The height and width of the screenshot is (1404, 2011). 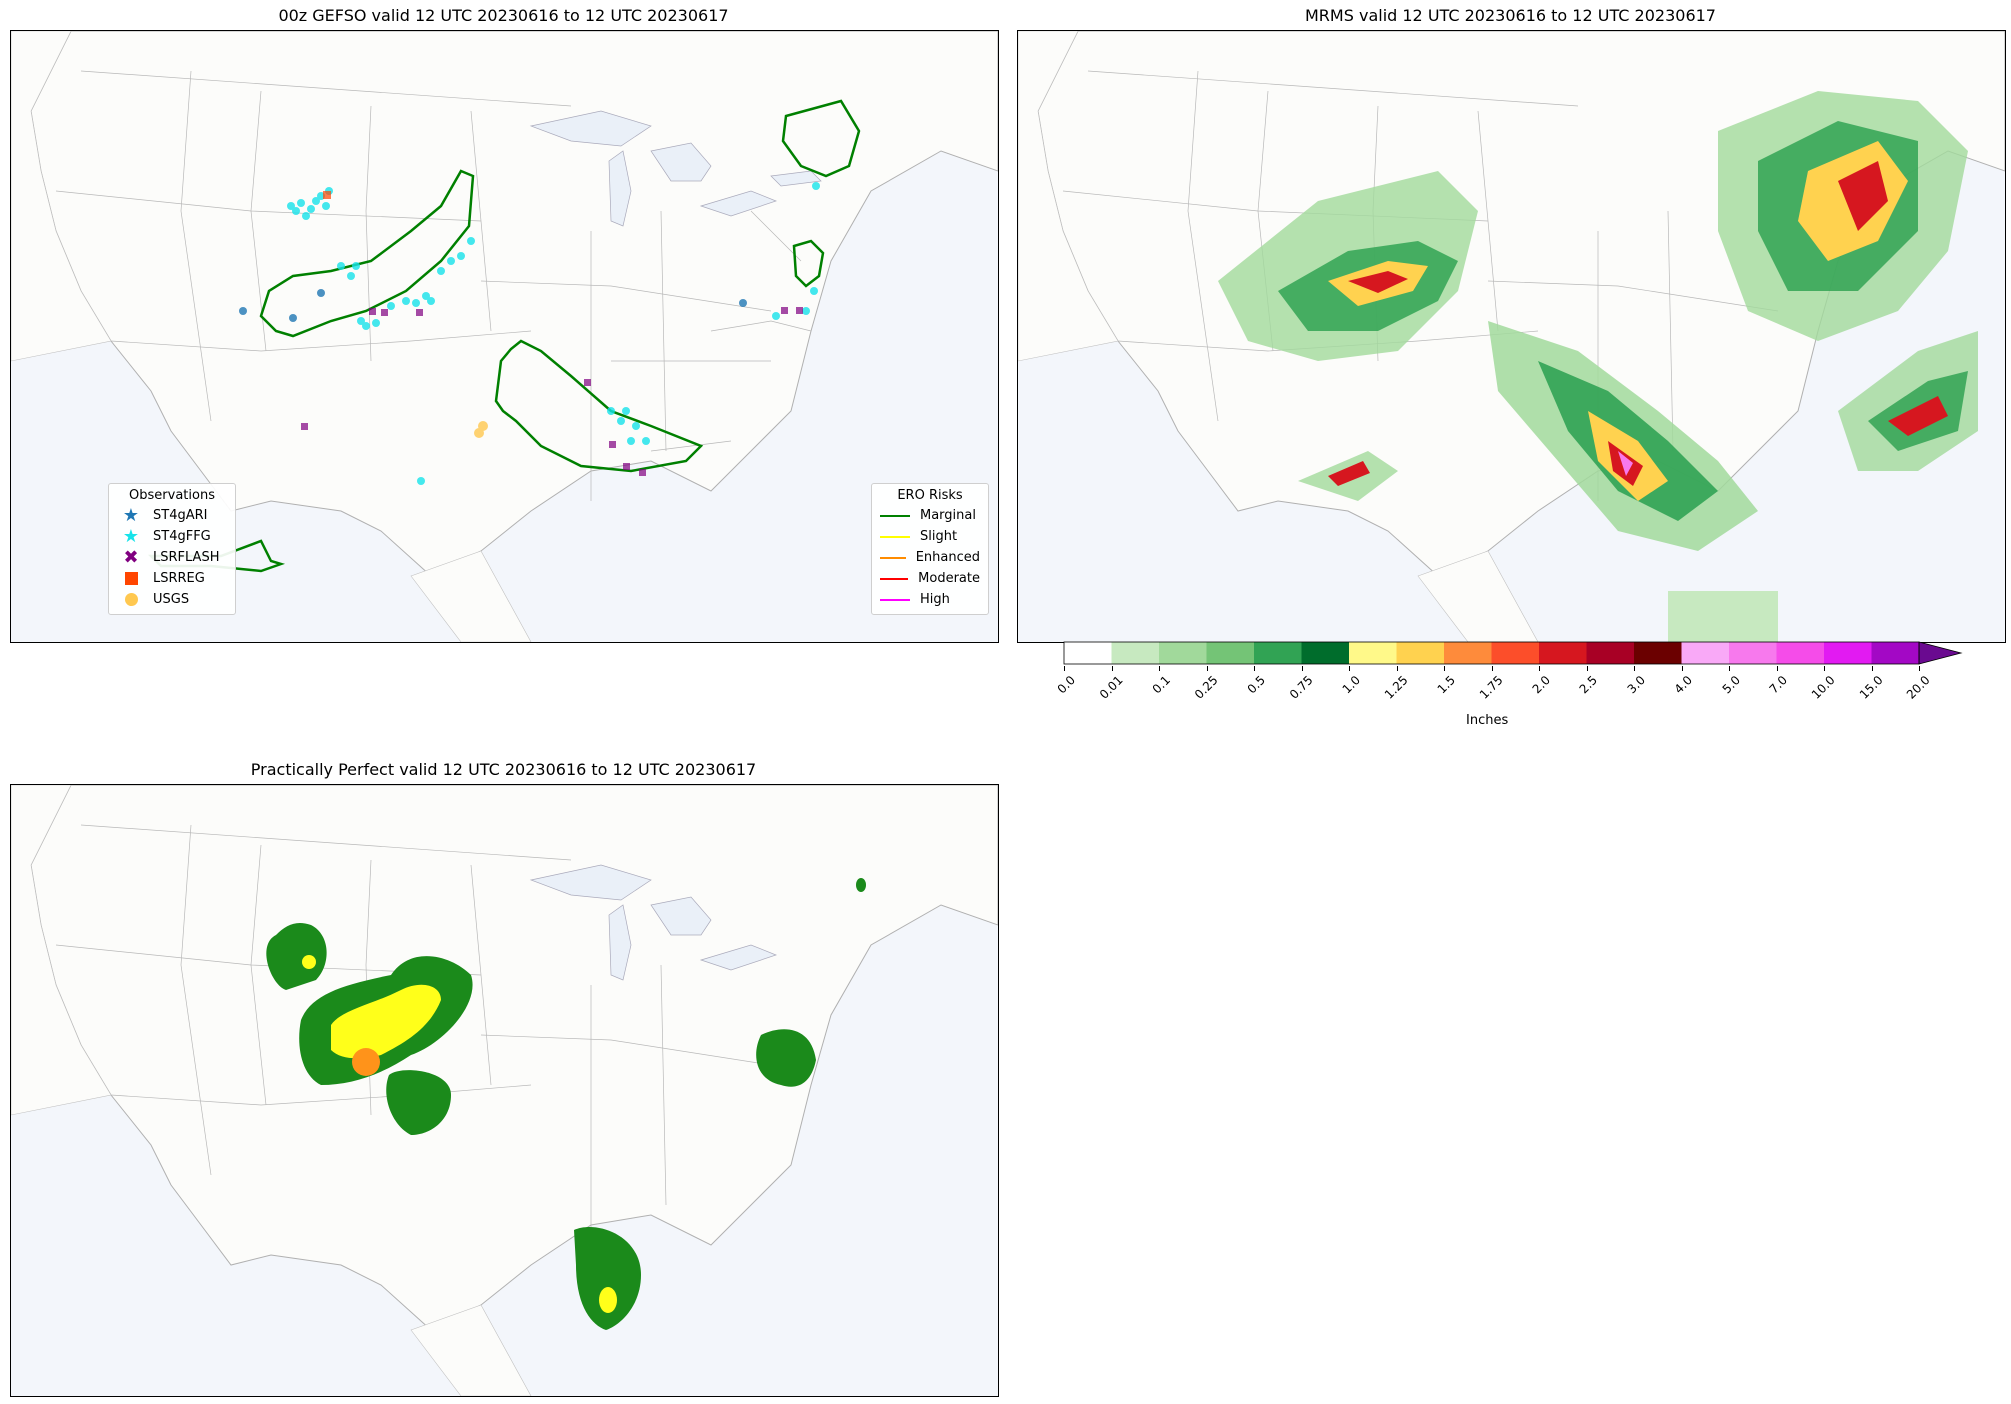 I want to click on legend-item-usgs: USGS, so click(x=172, y=599).